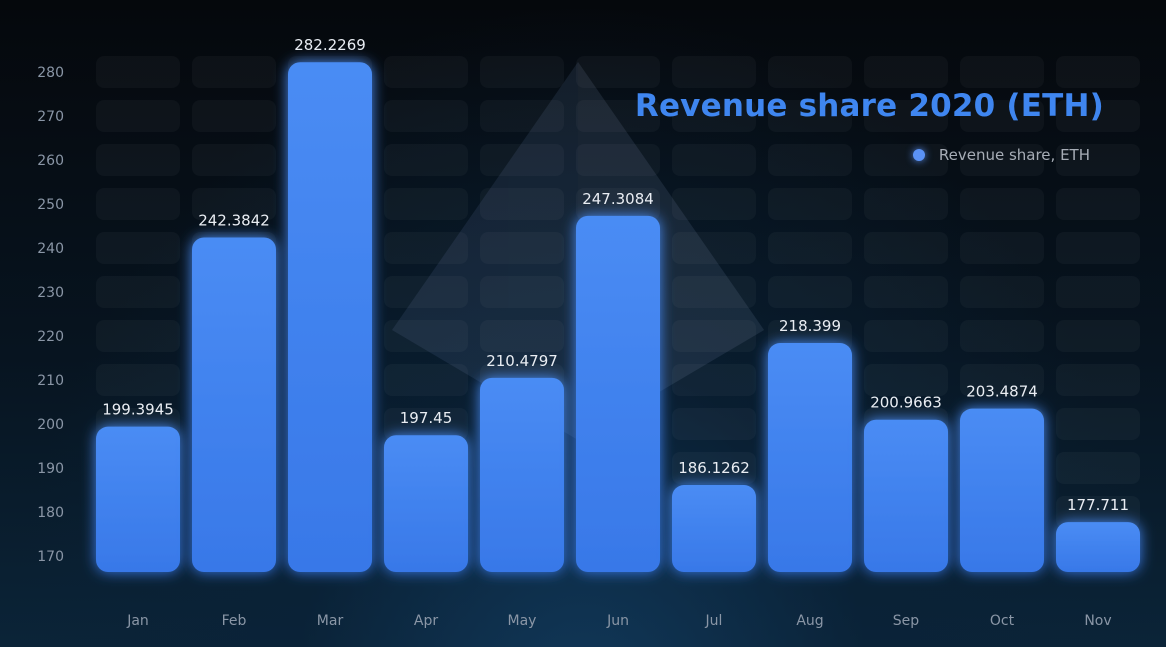 This screenshot has height=647, width=1166. What do you see at coordinates (330, 317) in the screenshot?
I see `bar-mar` at bounding box center [330, 317].